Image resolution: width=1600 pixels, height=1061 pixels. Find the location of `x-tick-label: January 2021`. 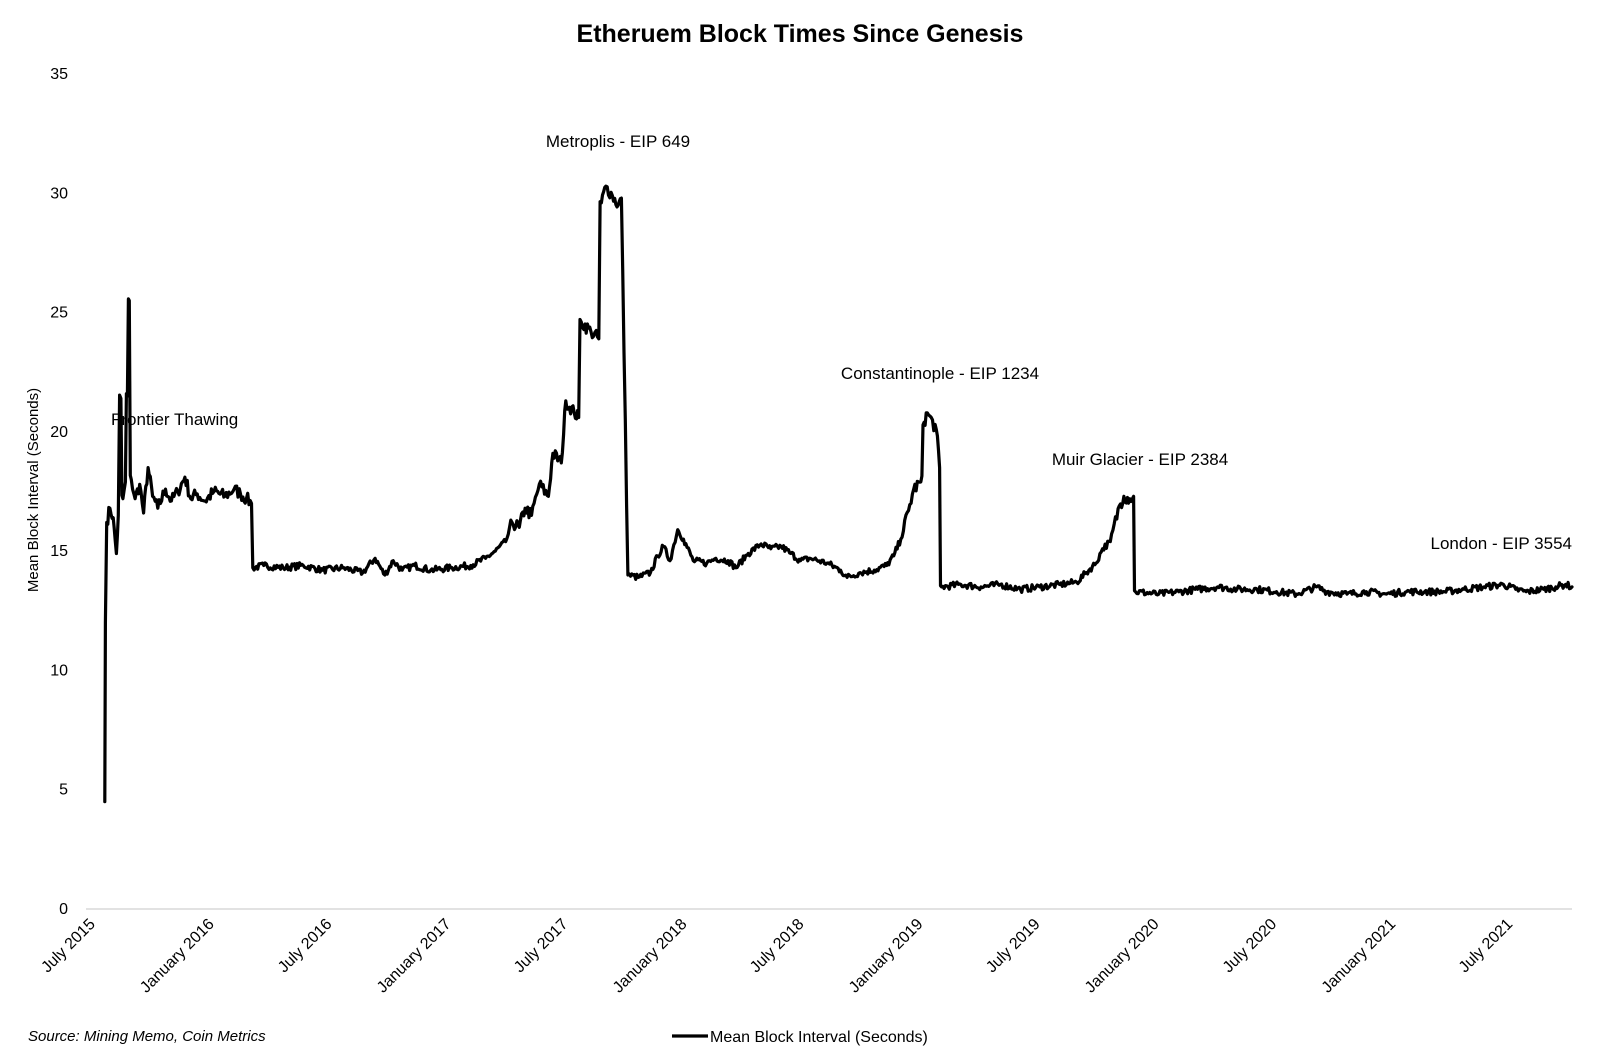

x-tick-label: January 2021 is located at coordinates (1359, 956).